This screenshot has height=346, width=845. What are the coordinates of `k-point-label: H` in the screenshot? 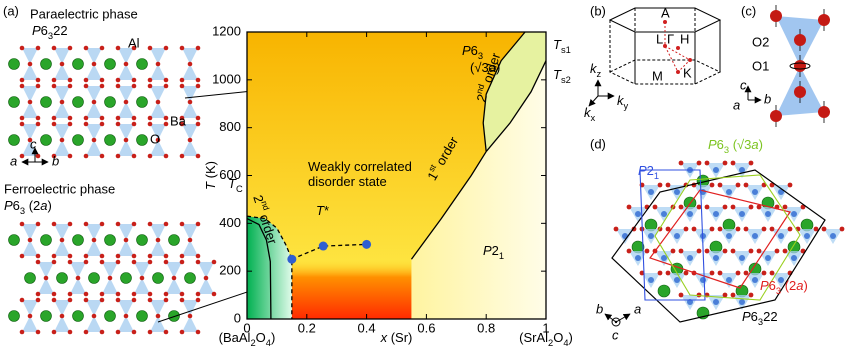 It's located at (684, 38).